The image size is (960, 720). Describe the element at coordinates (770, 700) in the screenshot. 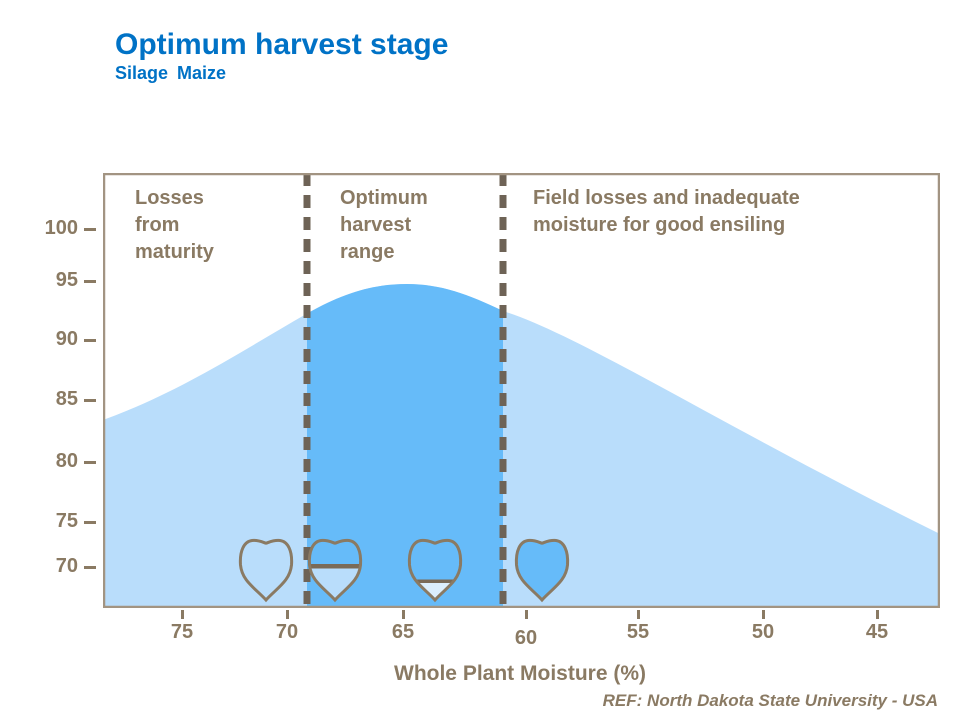

I see `reference-text: REF: North Dakota State University - USA` at that location.